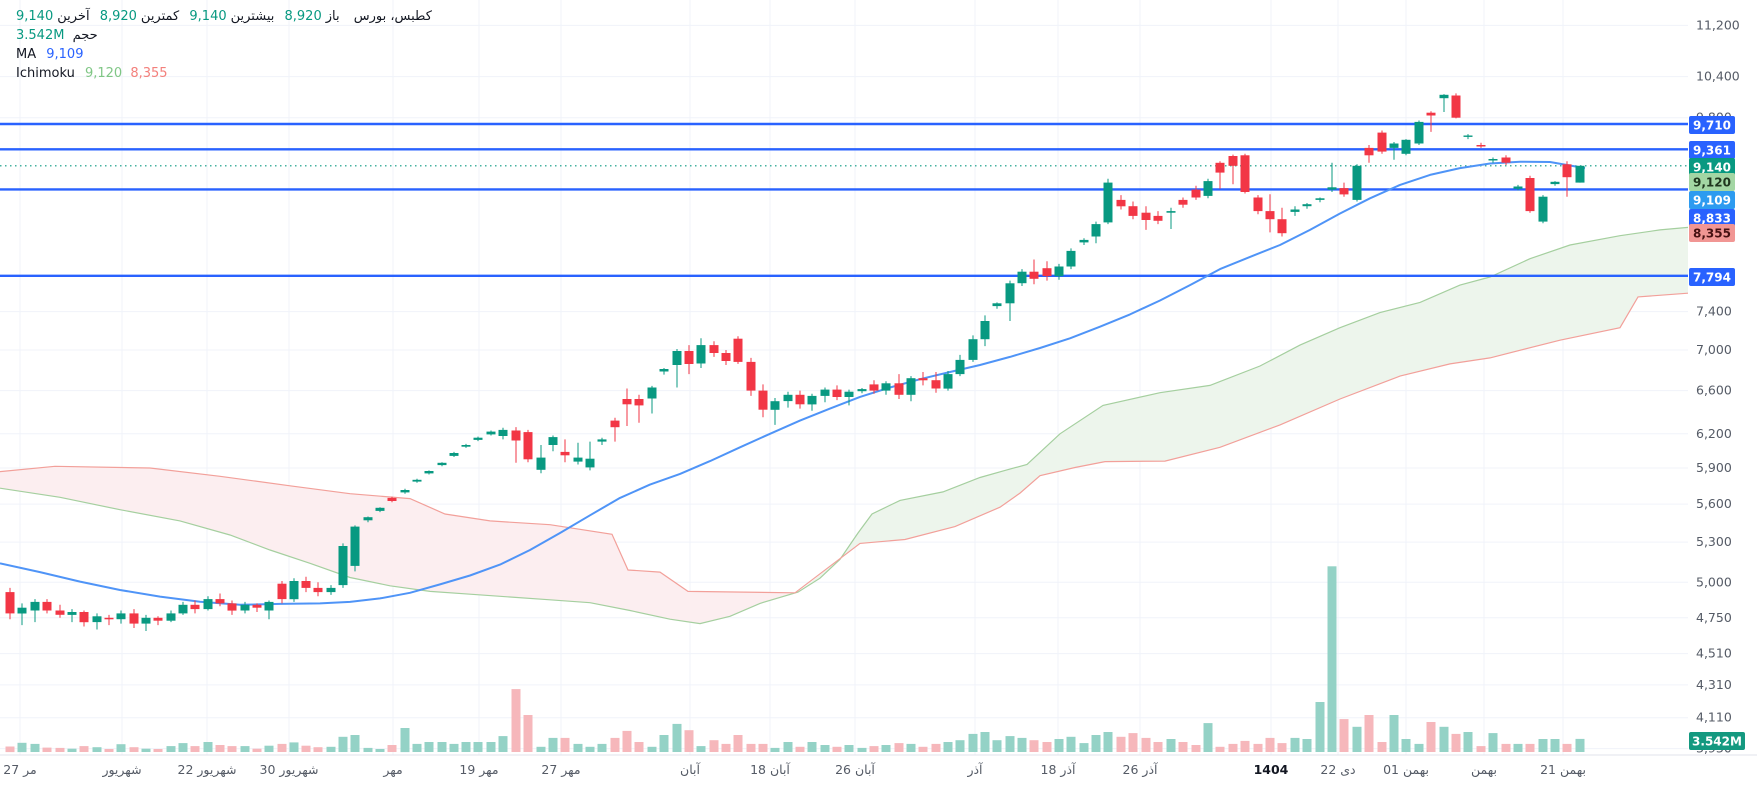  Describe the element at coordinates (1712, 219) in the screenshot. I see `svg-text: 8,833` at that location.